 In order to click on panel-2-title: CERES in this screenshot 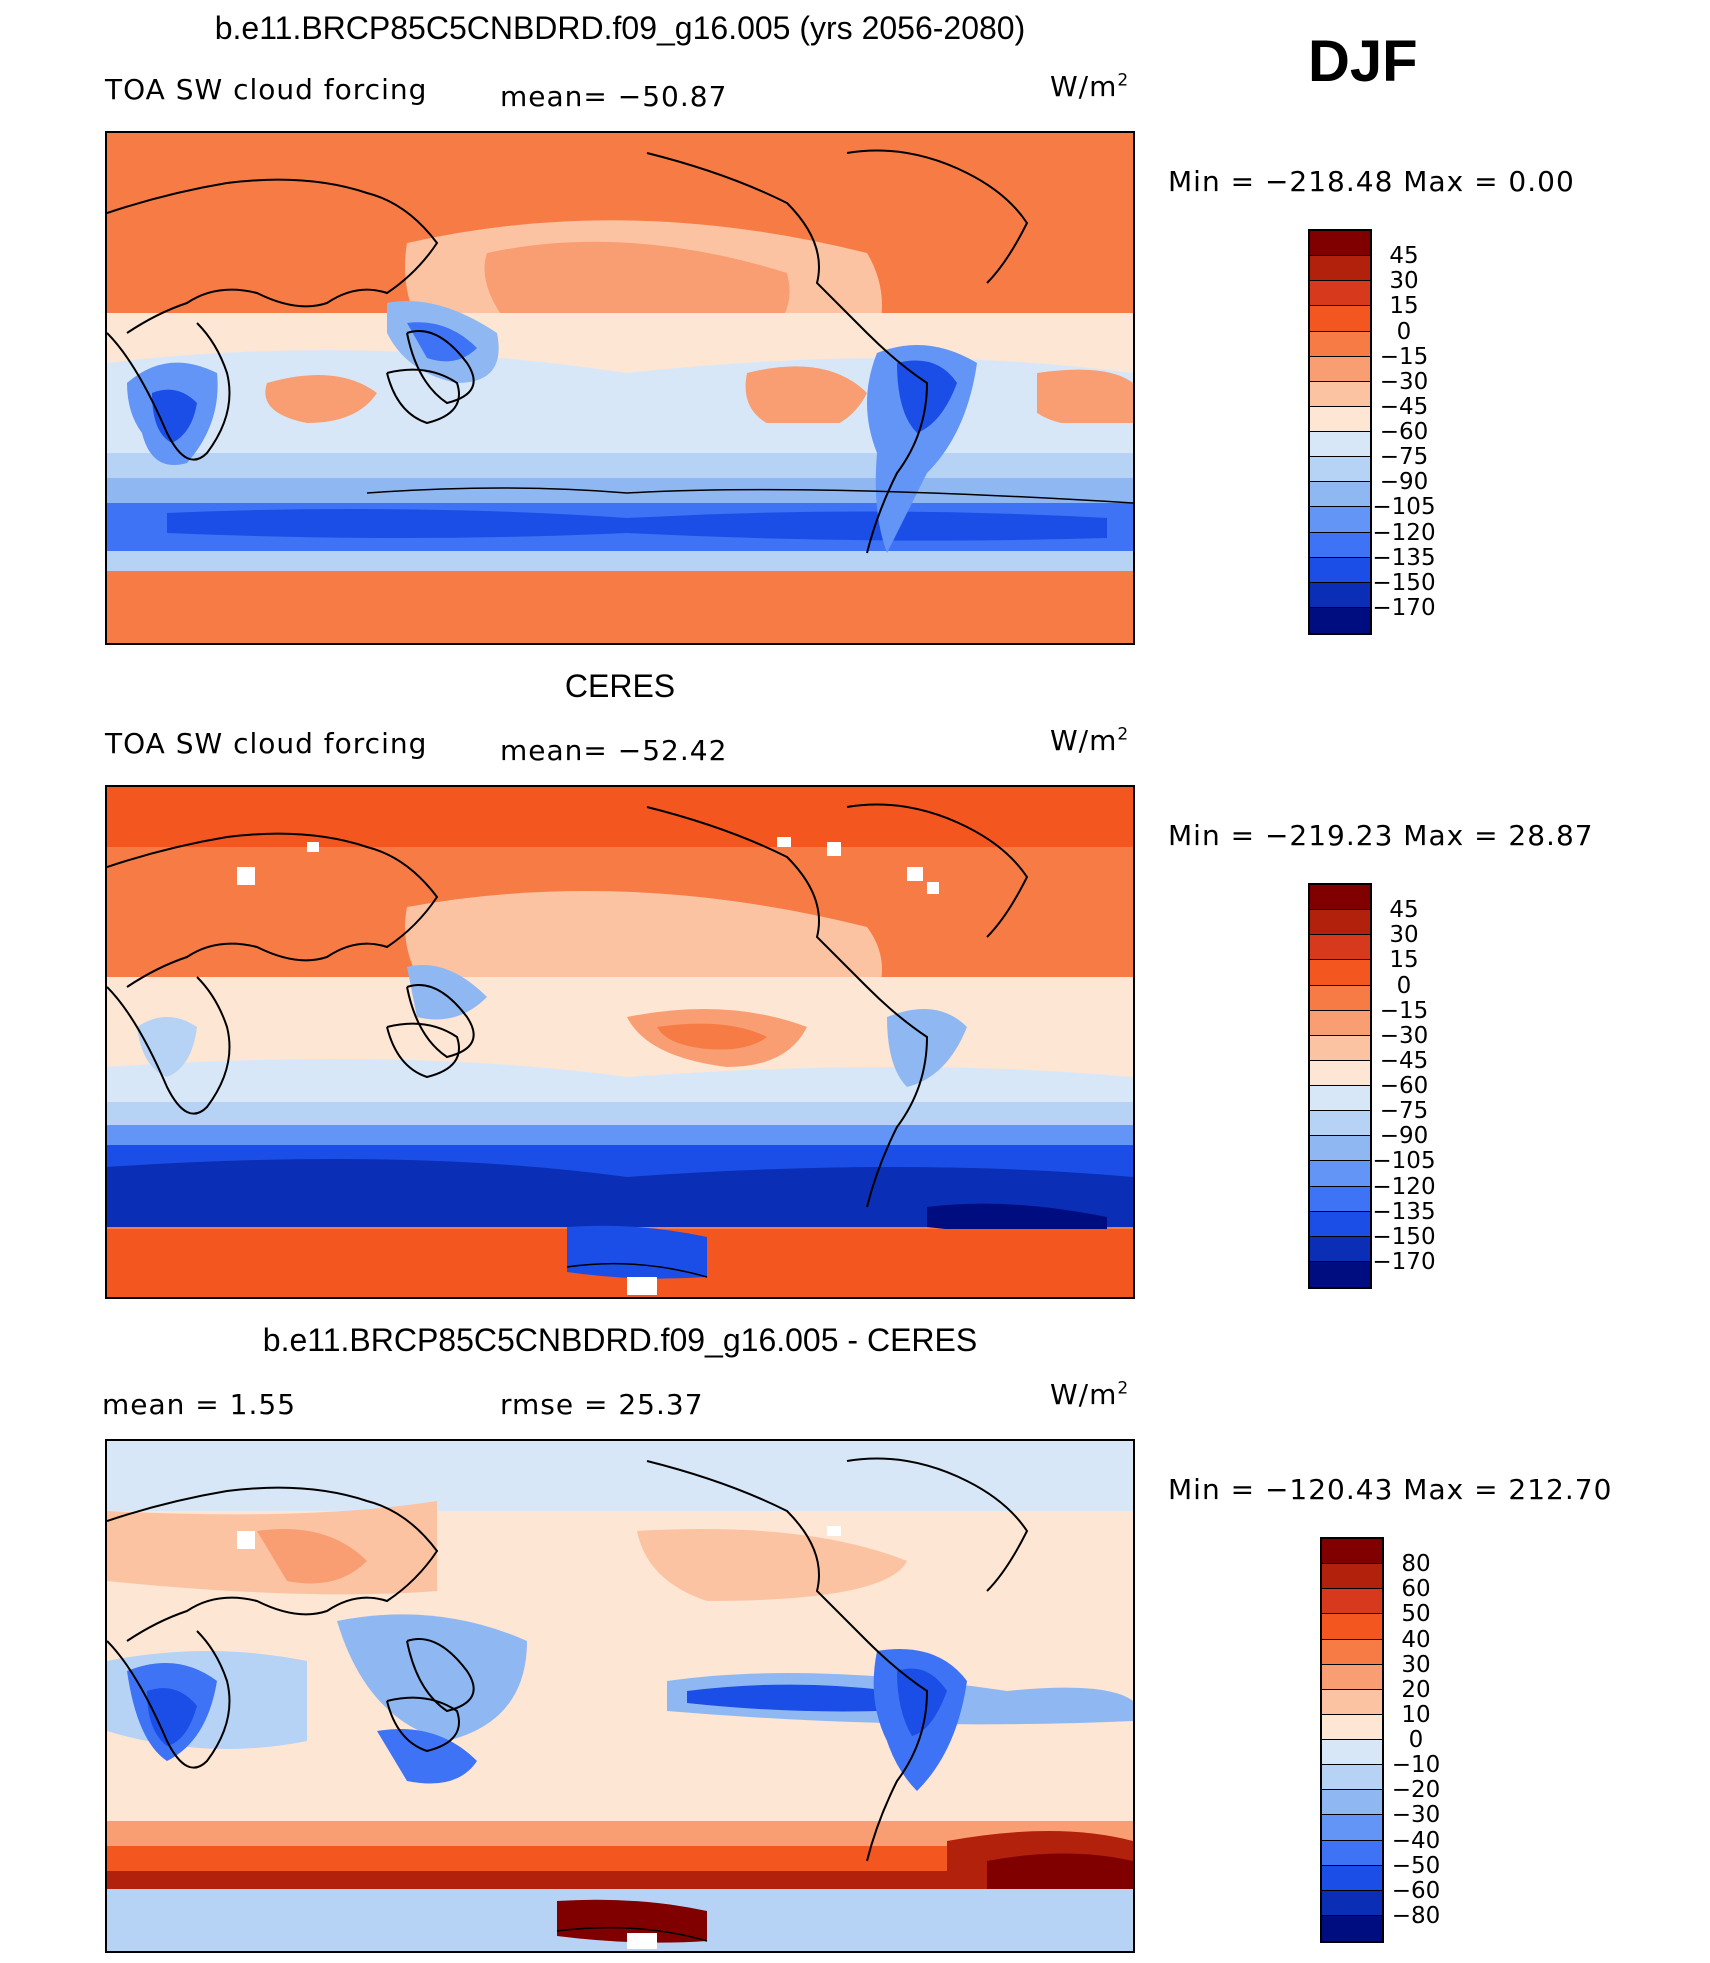, I will do `click(620, 686)`.